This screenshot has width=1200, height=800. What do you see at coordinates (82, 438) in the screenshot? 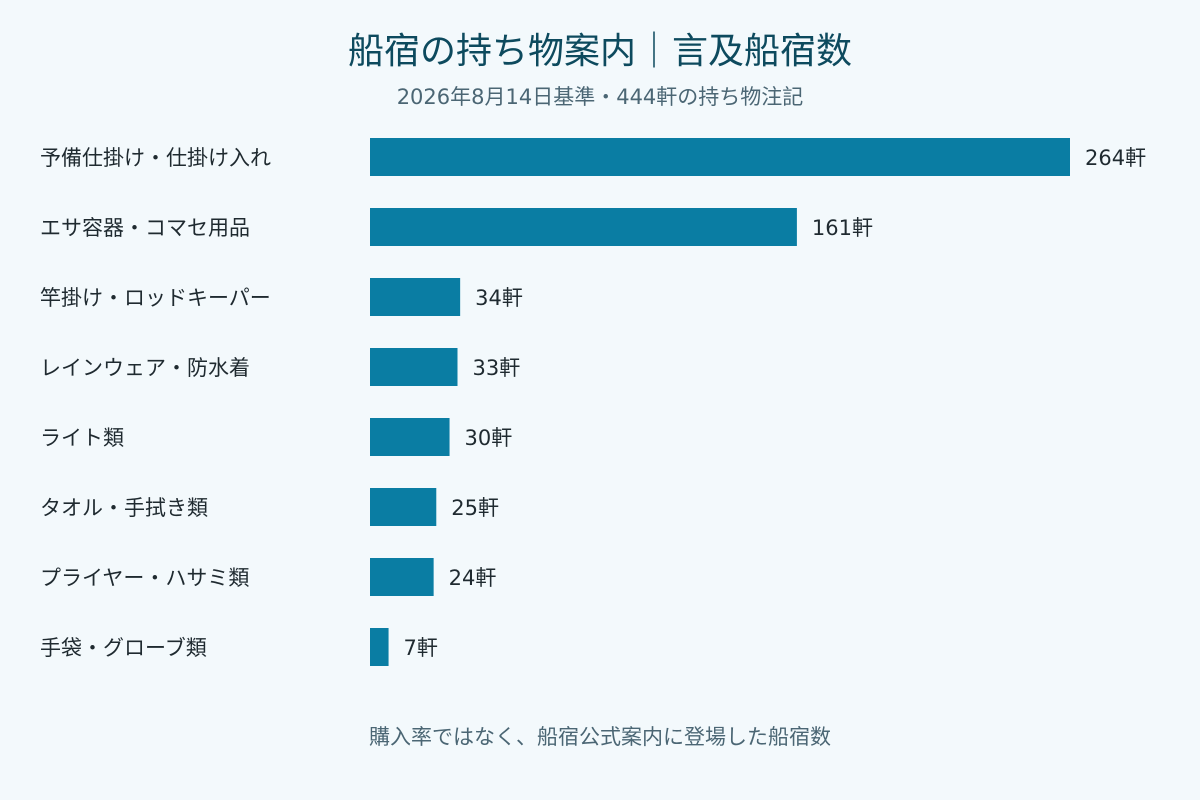
I see `category-label: ライト類` at bounding box center [82, 438].